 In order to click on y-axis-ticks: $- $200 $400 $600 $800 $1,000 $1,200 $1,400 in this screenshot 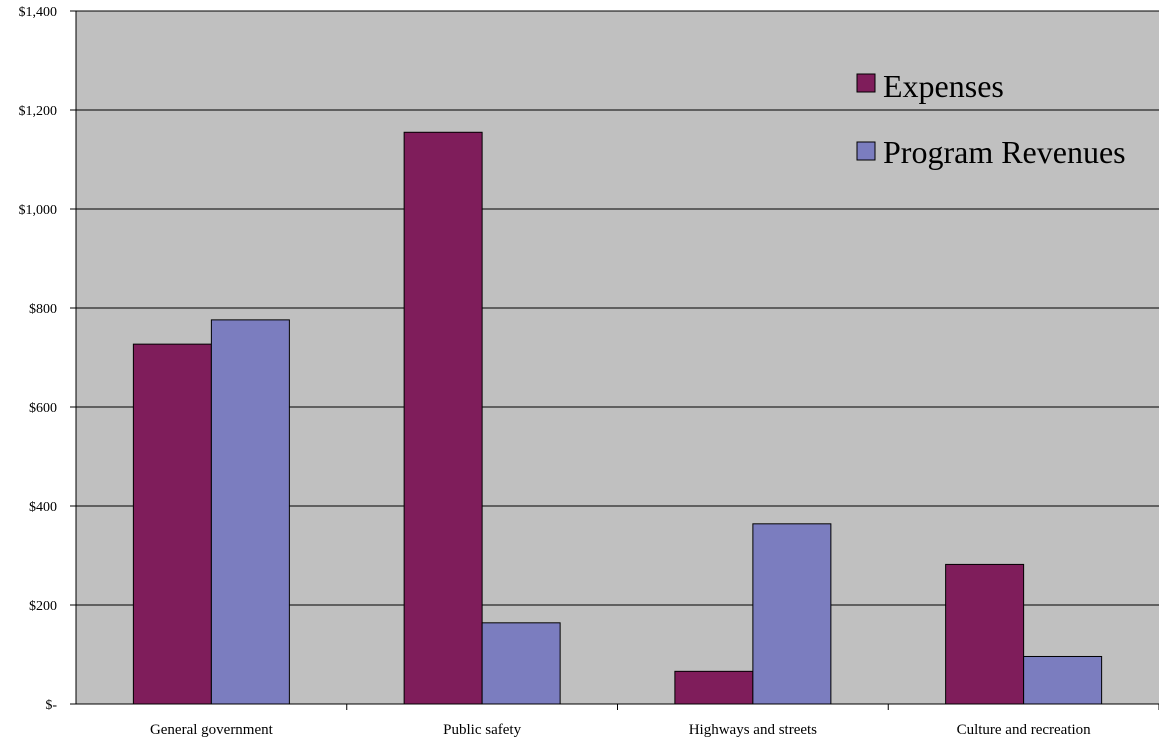, I will do `click(47, 359)`.